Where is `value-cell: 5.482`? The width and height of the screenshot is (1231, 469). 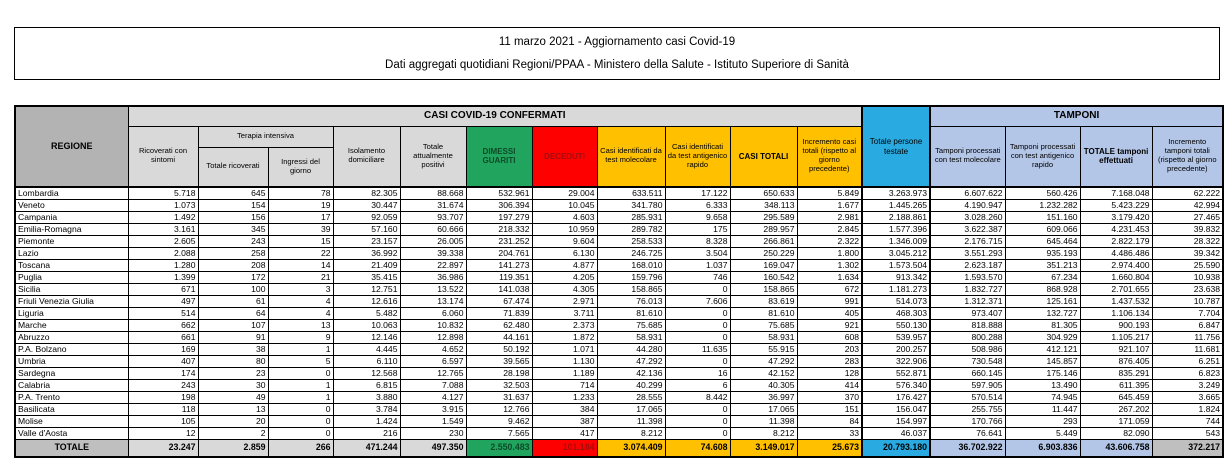 value-cell: 5.482 is located at coordinates (366, 313).